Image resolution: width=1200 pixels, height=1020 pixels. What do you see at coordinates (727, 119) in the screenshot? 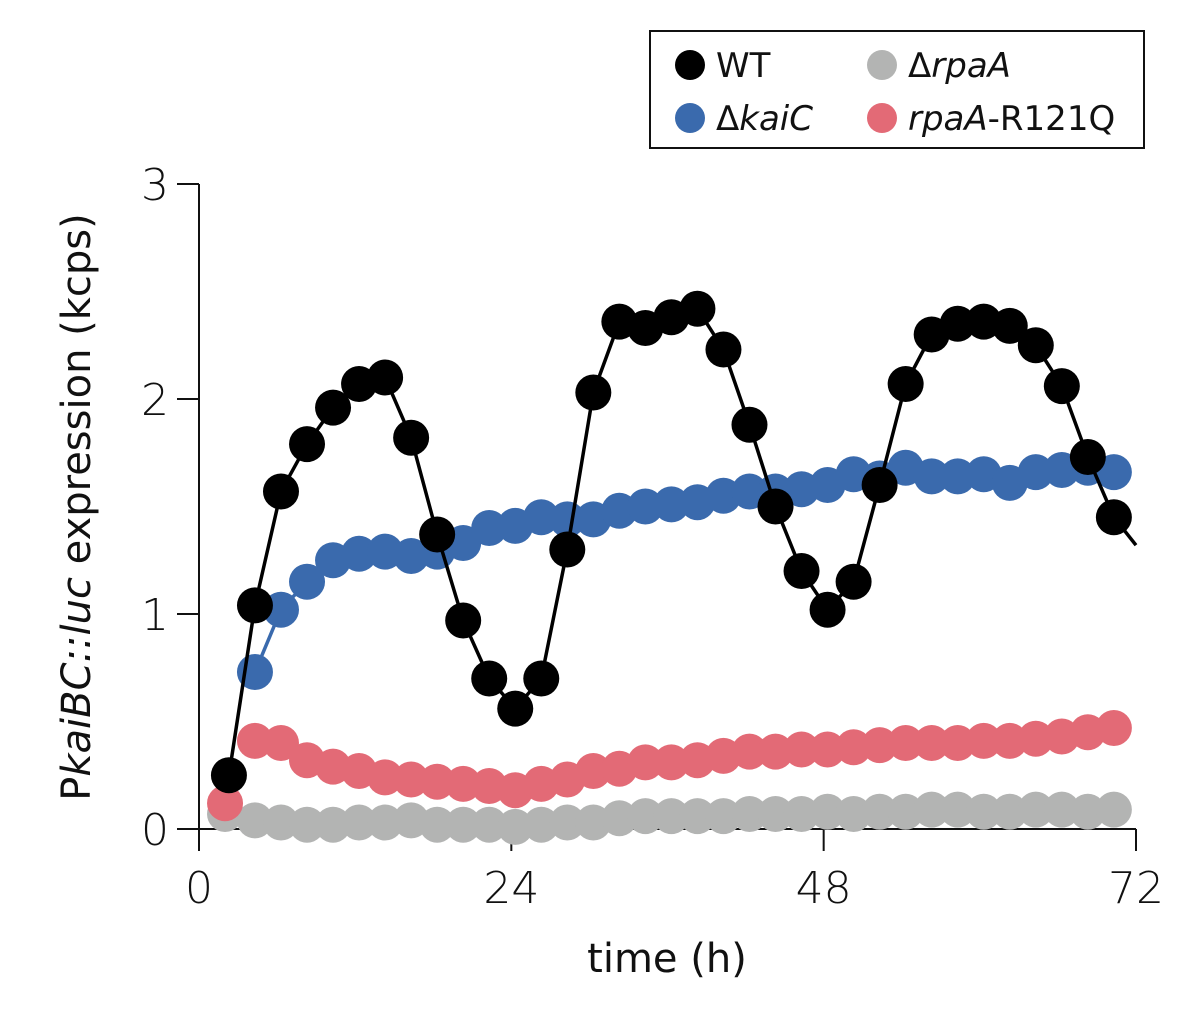
I see `legend-label-delta: Δ` at bounding box center [727, 119].